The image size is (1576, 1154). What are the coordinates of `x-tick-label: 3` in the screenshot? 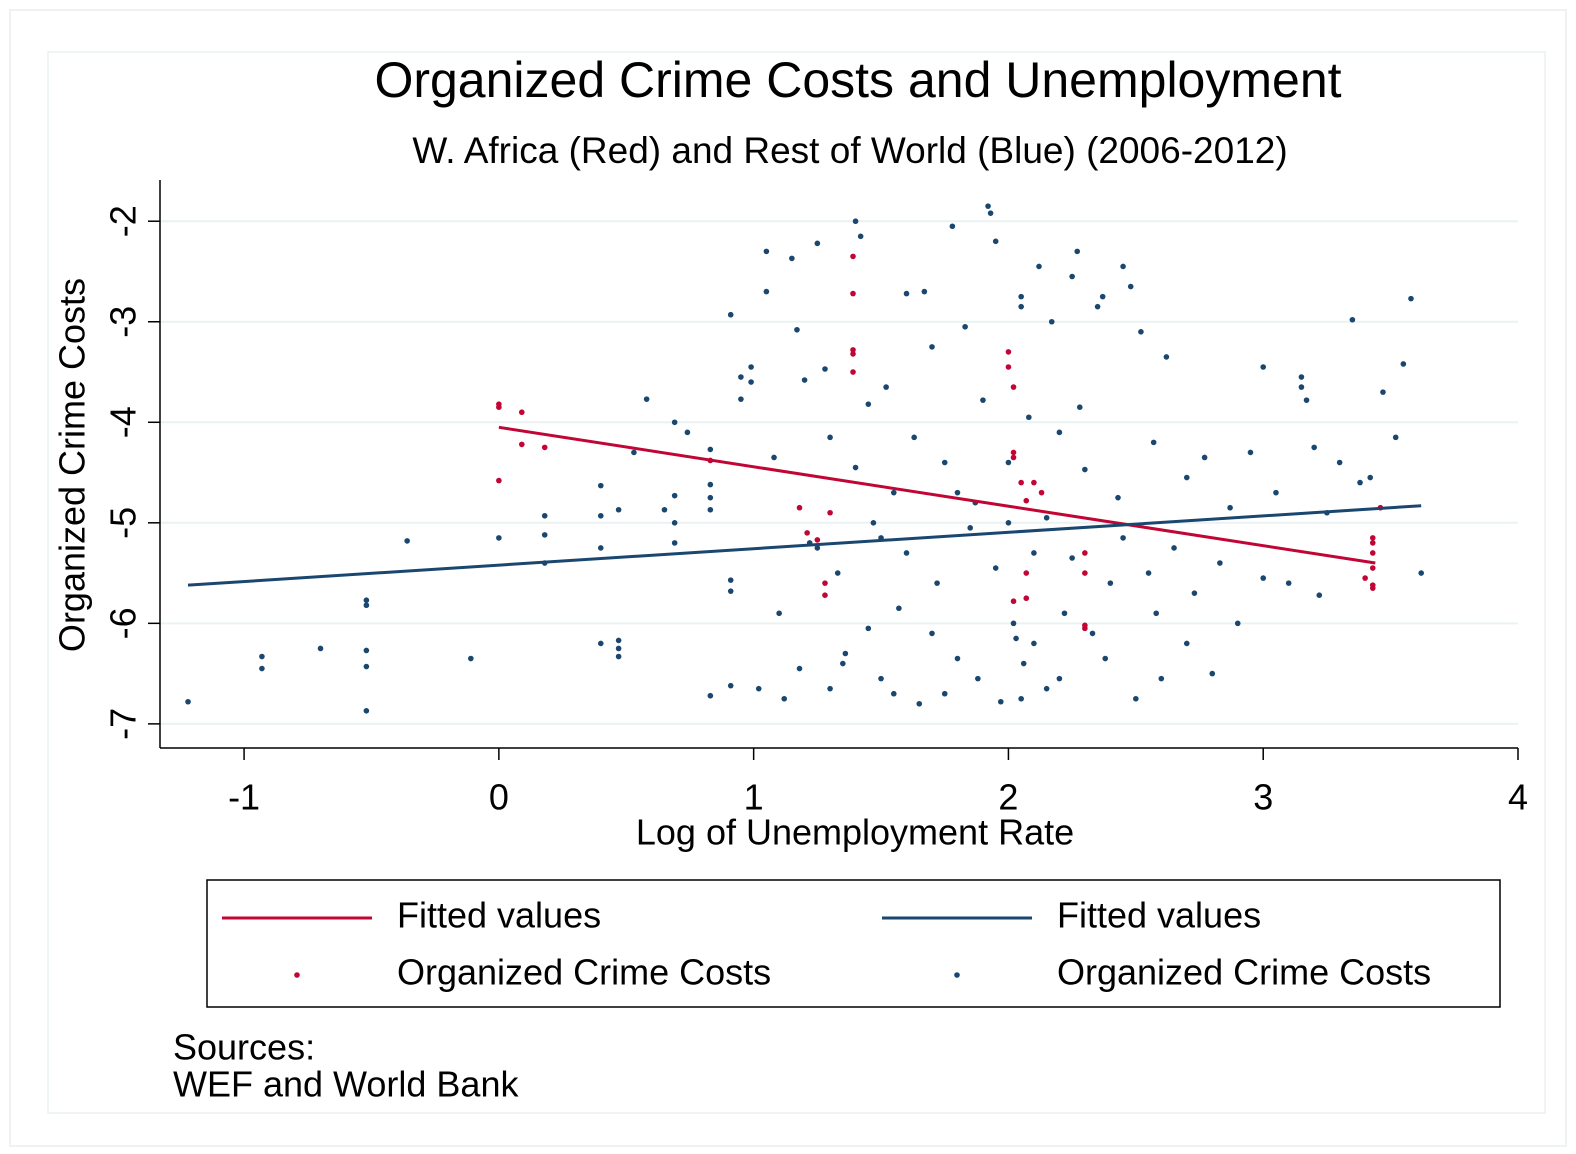 It's located at (1263, 797).